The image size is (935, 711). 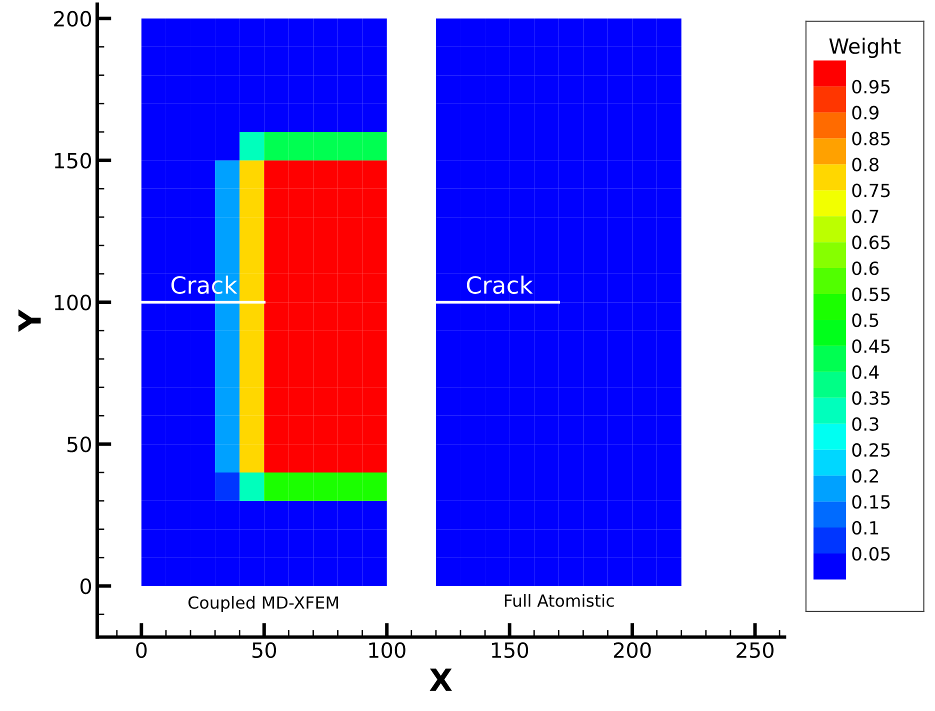 What do you see at coordinates (263, 604) in the screenshot?
I see `annotation: Coupled MD-XFEM` at bounding box center [263, 604].